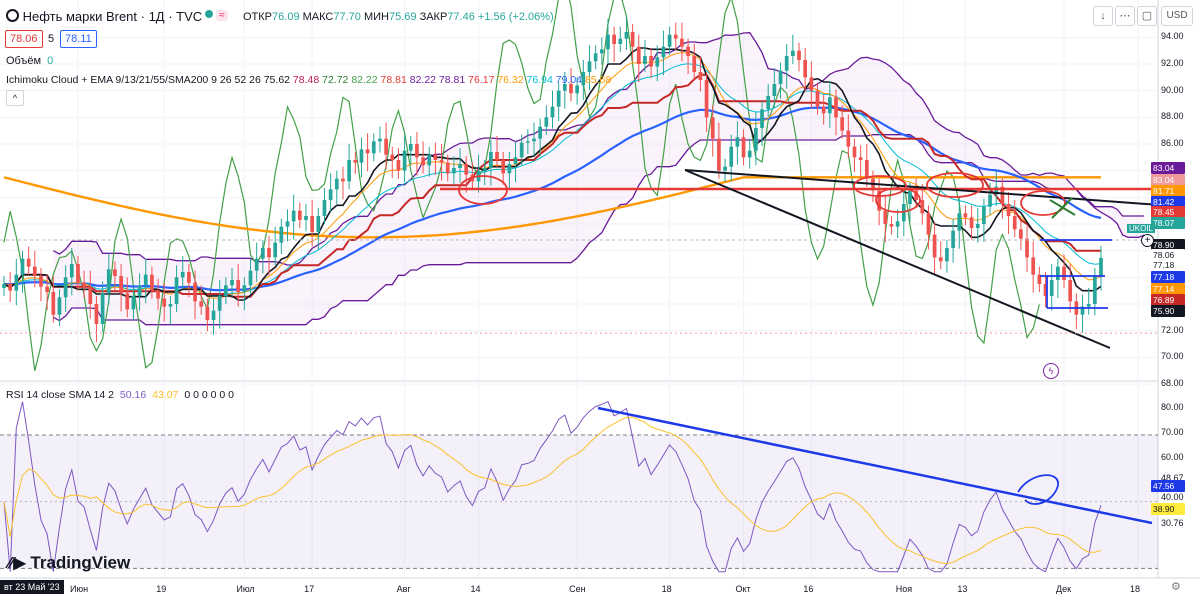 This screenshot has height=607, width=1200. Describe the element at coordinates (69, 563) in the screenshot. I see `tradingview-logo: ⁄⁄▶ TradingView` at that location.